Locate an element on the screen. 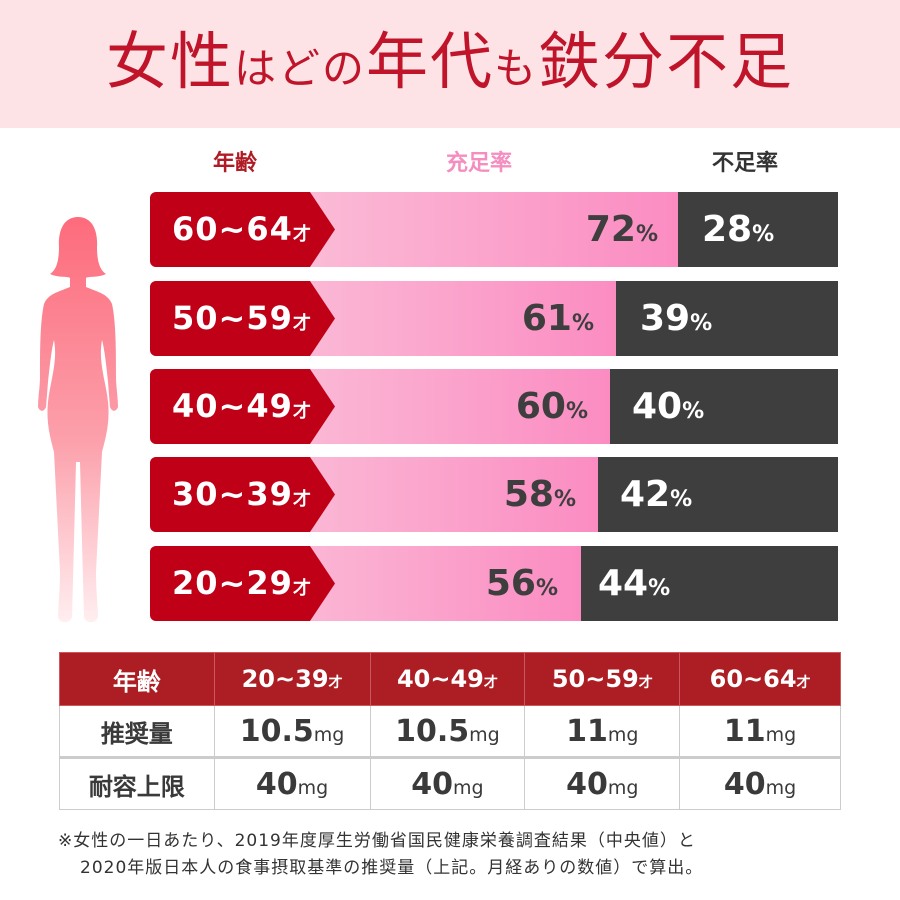  deficient-value: 40% is located at coordinates (668, 406).